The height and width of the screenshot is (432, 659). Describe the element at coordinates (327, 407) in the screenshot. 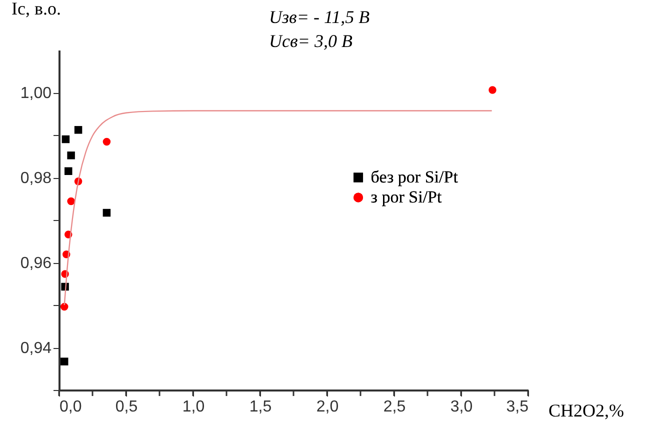

I see `x-tick-label: 2,0` at that location.